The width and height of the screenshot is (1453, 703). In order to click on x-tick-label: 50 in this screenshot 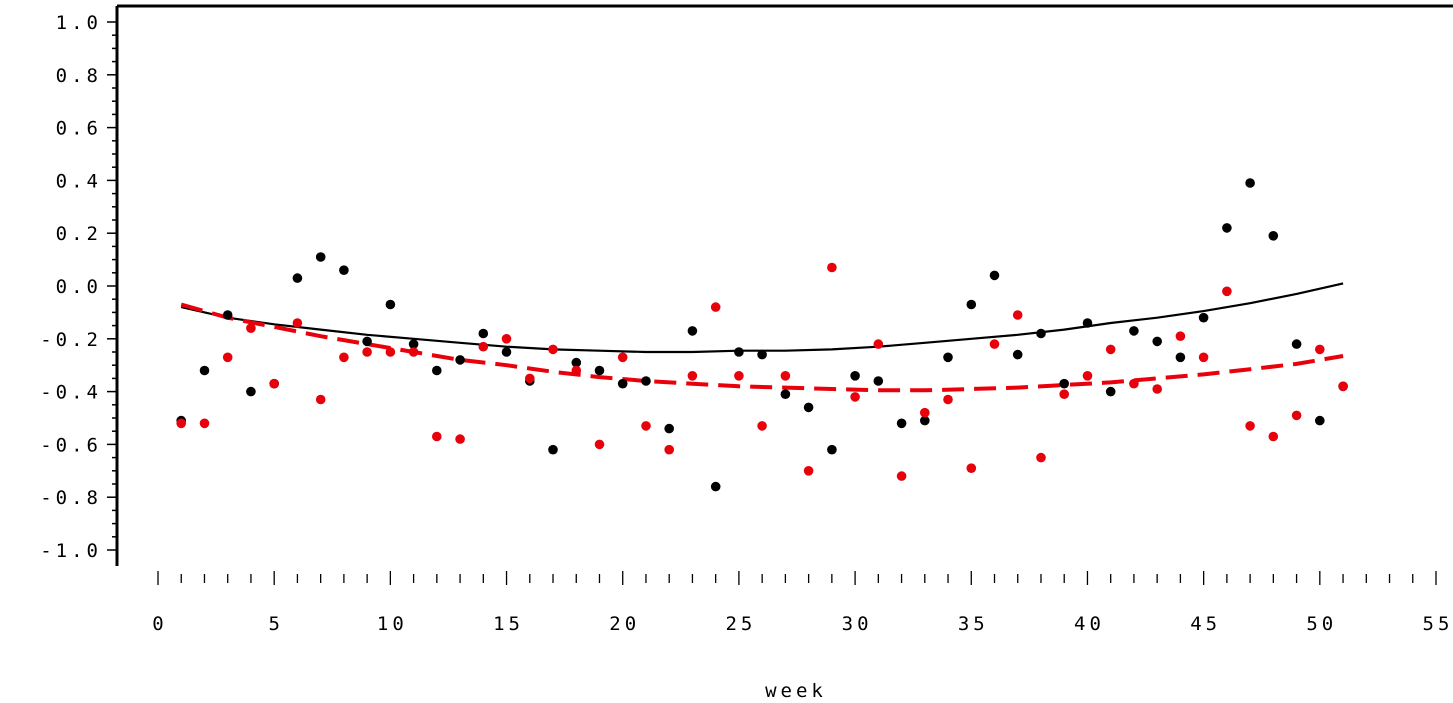, I will do `click(1321, 624)`.